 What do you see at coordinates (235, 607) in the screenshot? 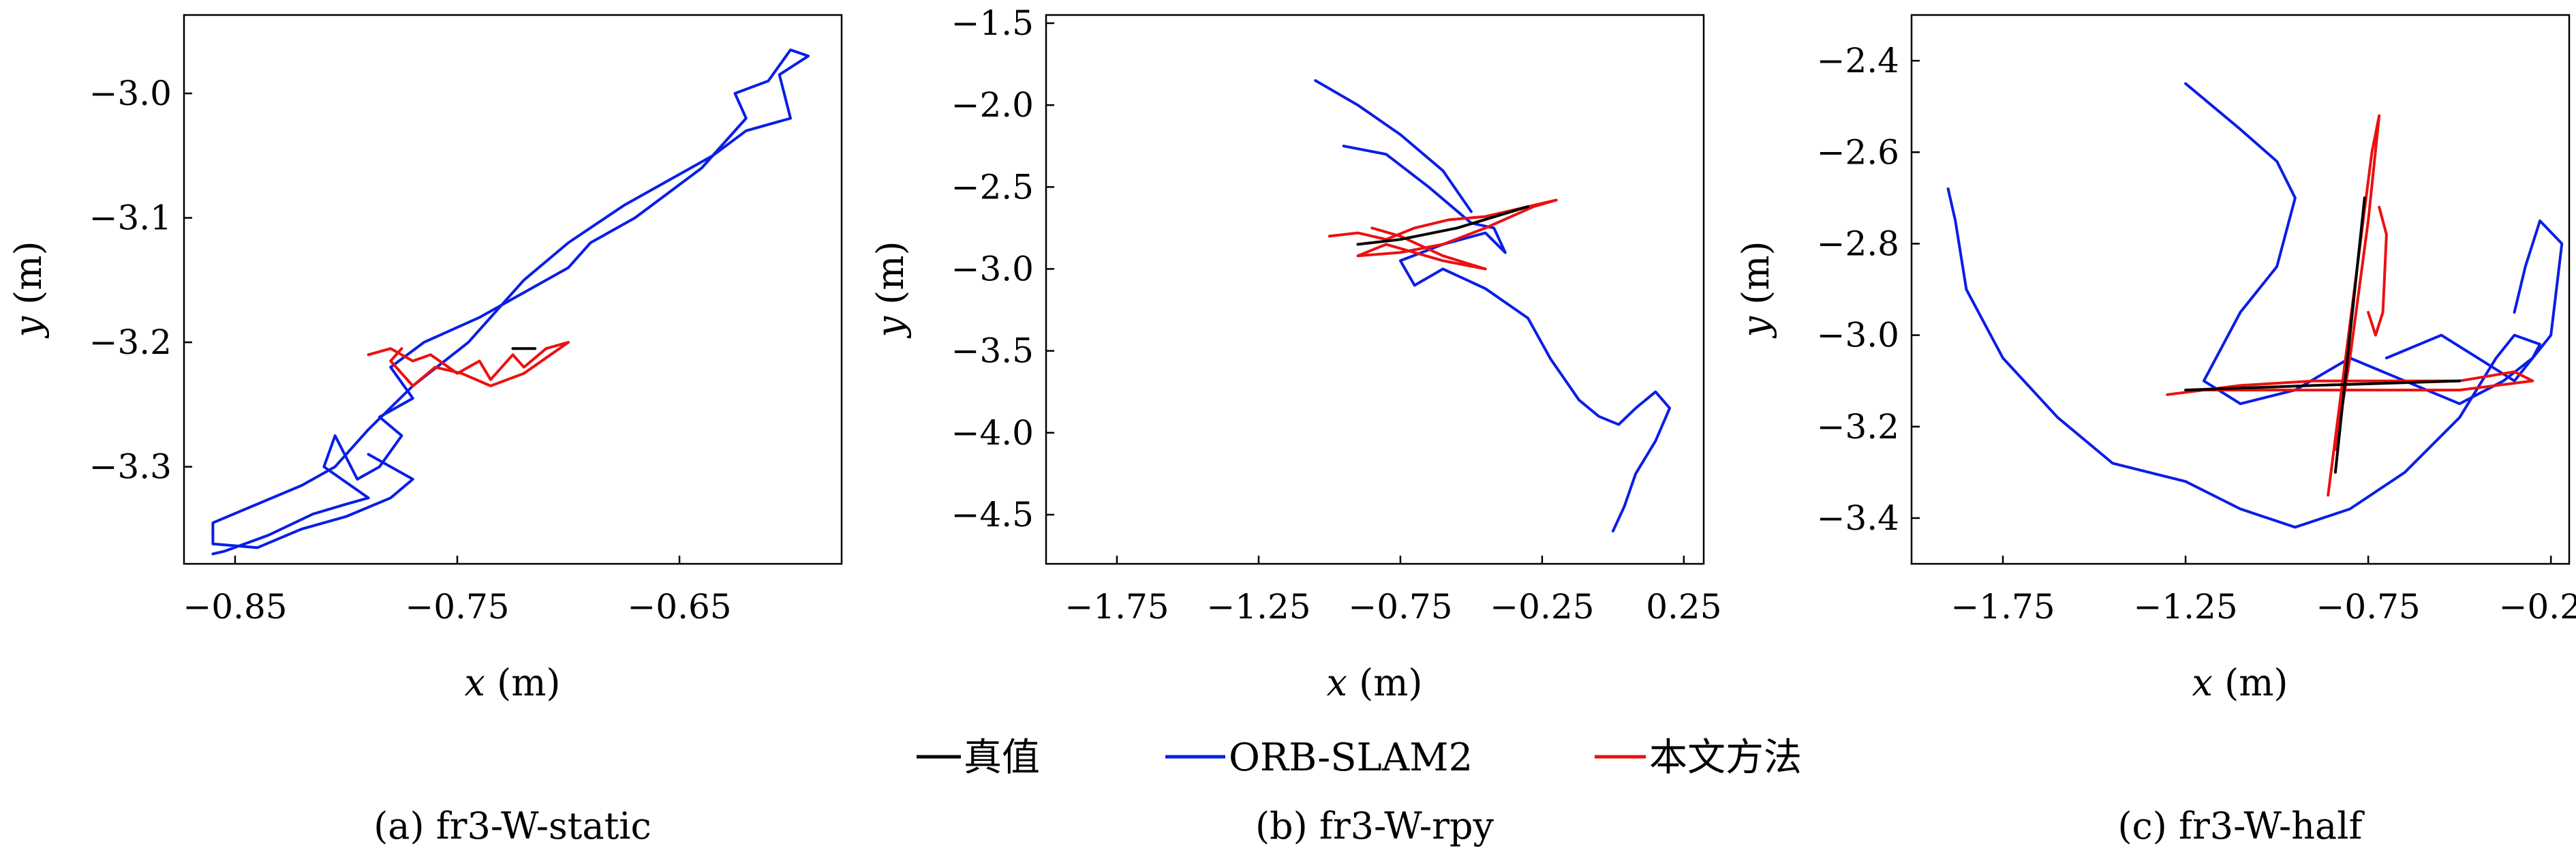
I see `x-tick-label: −0.85` at bounding box center [235, 607].